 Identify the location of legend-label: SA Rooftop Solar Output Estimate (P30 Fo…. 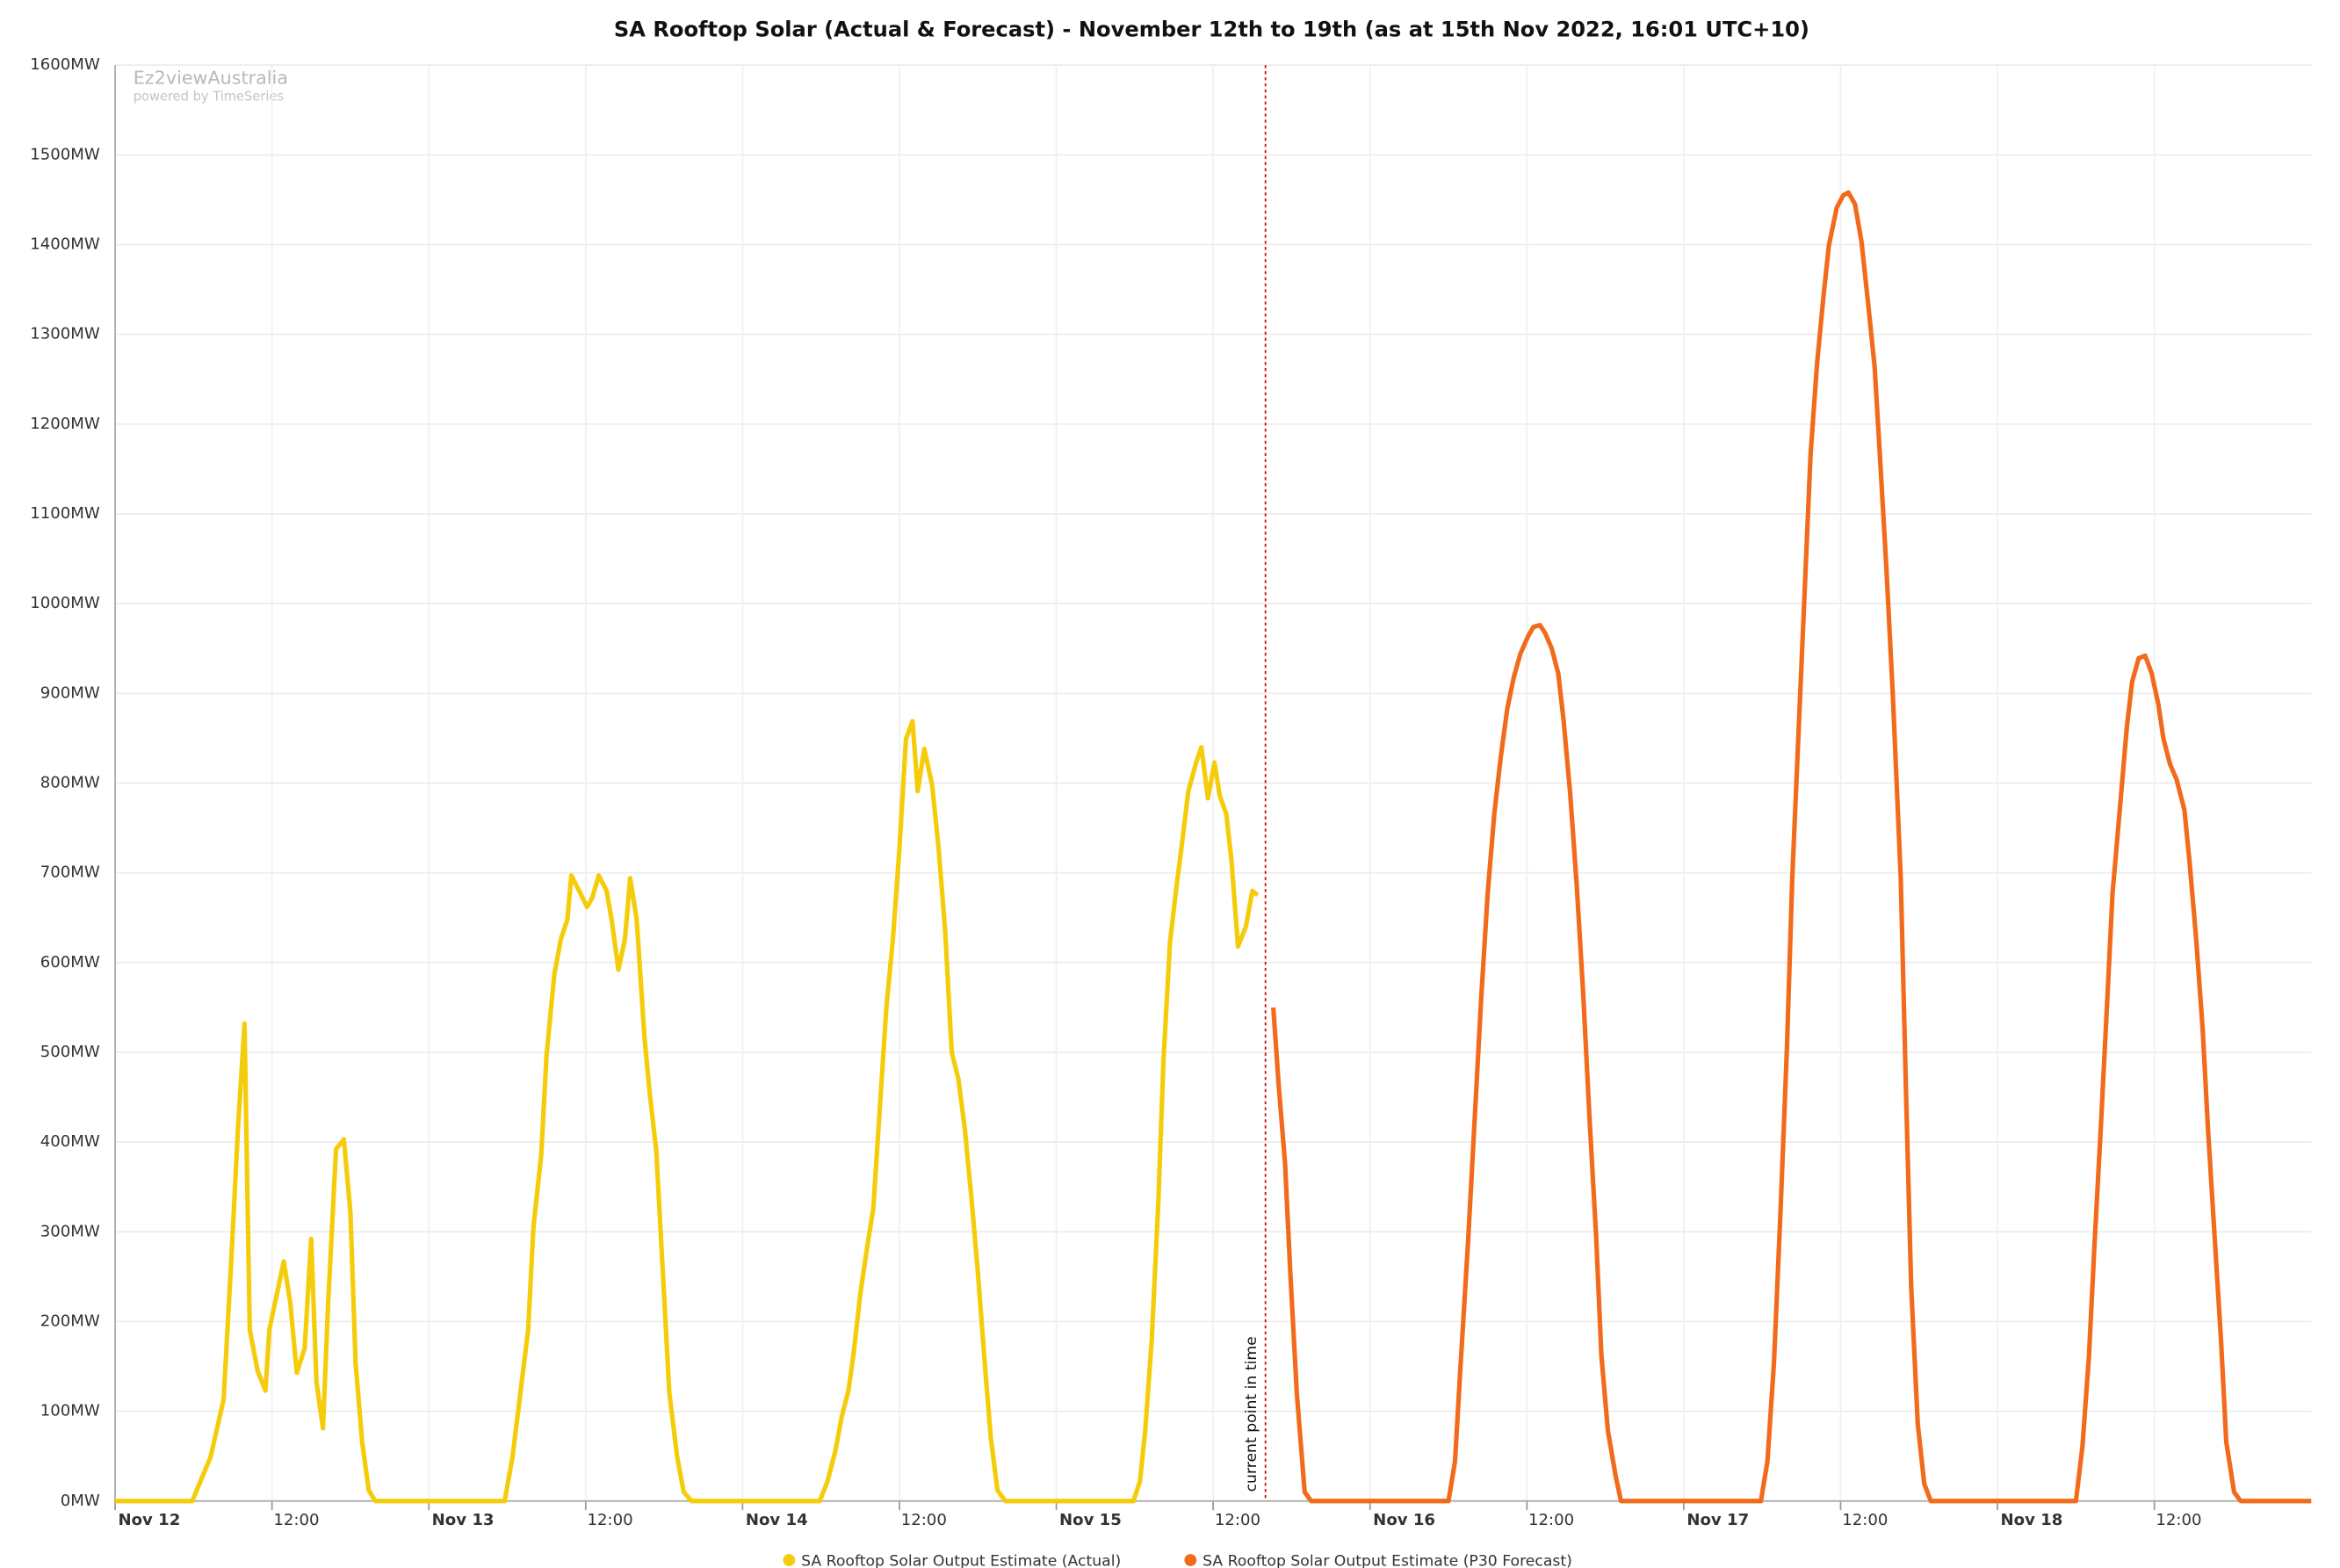
(1387, 1560).